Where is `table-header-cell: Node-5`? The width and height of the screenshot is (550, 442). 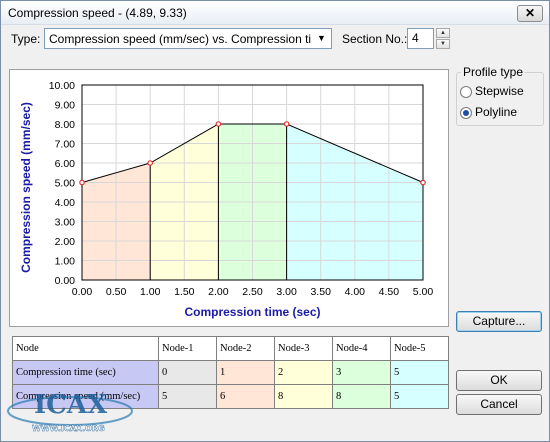 table-header-cell: Node-5 is located at coordinates (419, 348).